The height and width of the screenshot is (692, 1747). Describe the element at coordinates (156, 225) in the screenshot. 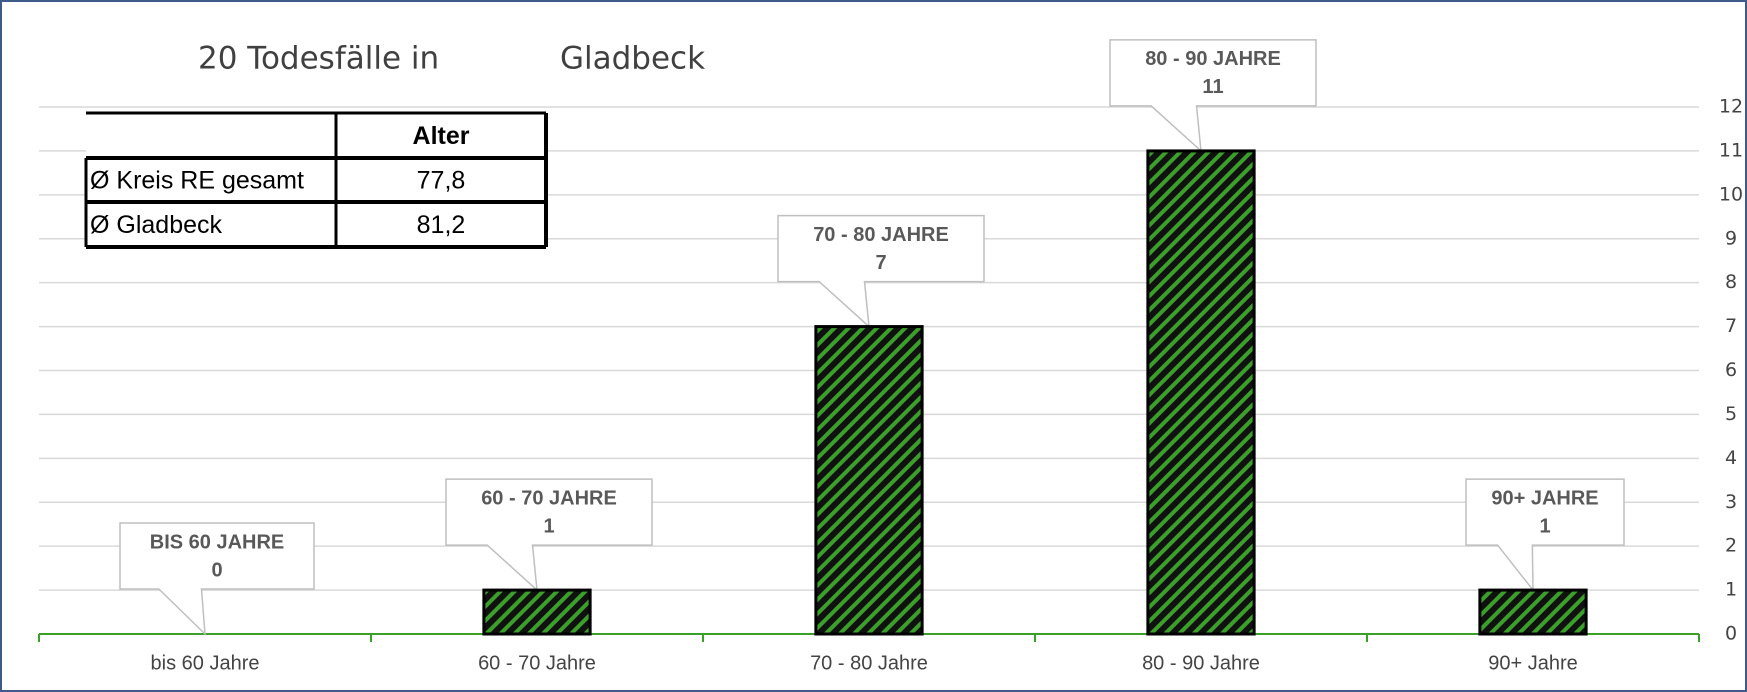

I see `table-cell: Ø Gladbeck` at that location.